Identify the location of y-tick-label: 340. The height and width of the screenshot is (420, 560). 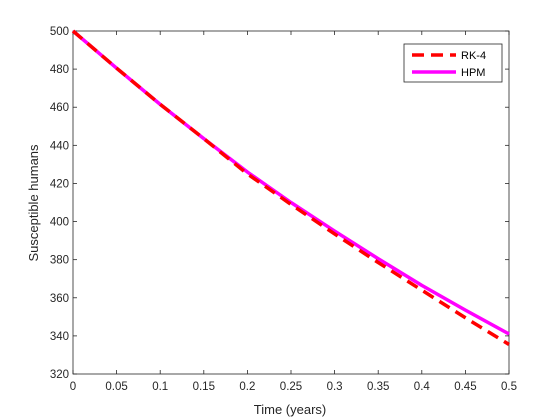
(59, 337).